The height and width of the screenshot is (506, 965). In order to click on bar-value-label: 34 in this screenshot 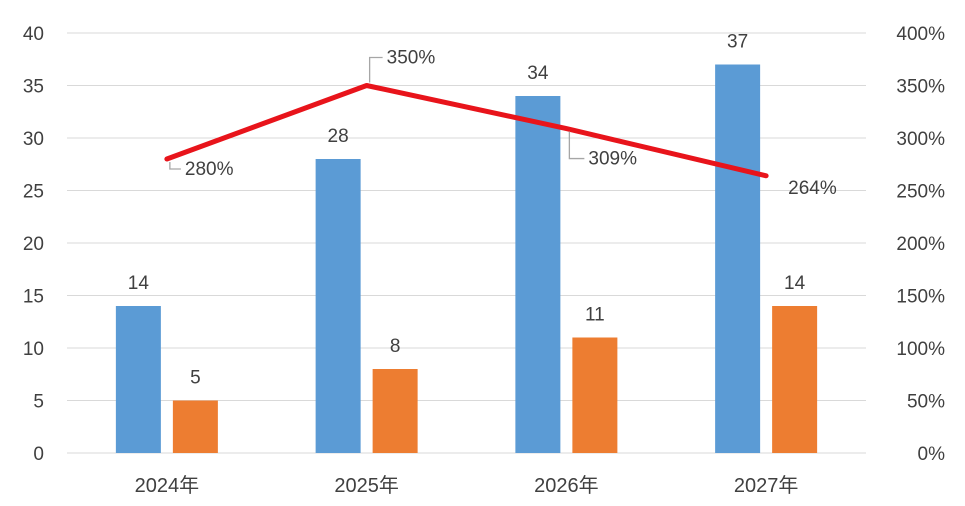, I will do `click(538, 73)`.